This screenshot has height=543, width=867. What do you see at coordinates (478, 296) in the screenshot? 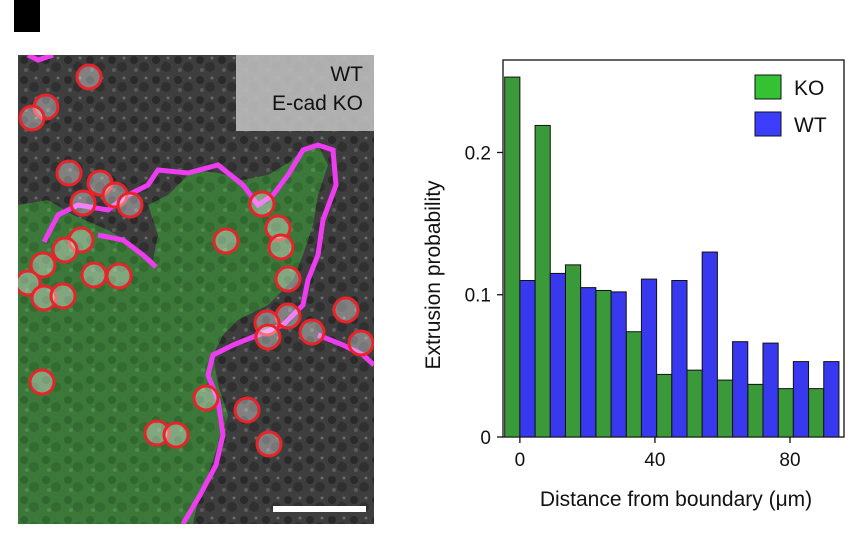
I see `y-tick-label: 0.1` at bounding box center [478, 296].